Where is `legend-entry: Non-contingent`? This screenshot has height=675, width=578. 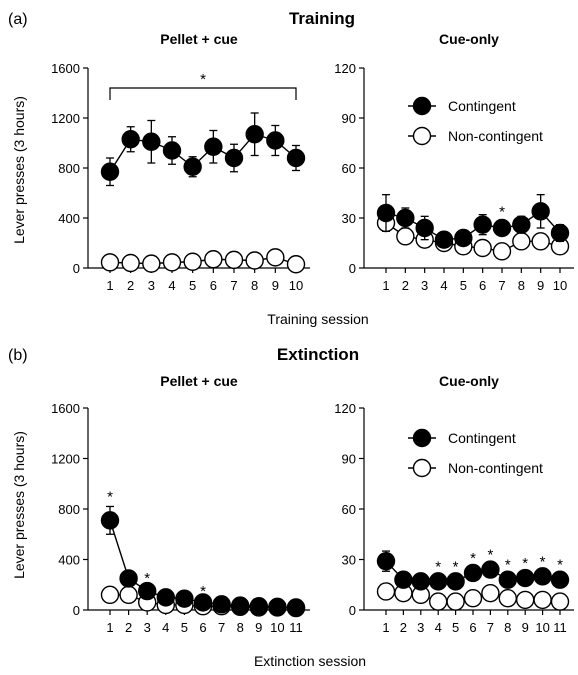 legend-entry: Non-contingent is located at coordinates (475, 136).